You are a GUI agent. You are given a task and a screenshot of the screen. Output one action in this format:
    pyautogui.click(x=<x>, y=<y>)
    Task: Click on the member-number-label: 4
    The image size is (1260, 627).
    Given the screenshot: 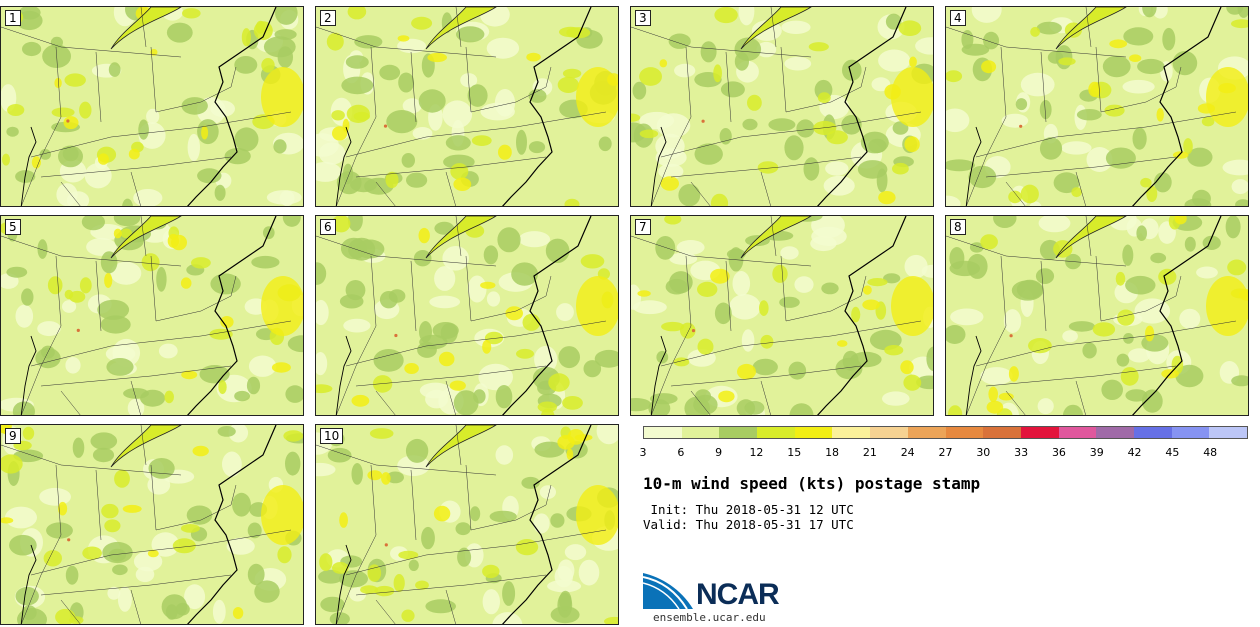 What is the action you would take?
    pyautogui.click(x=958, y=18)
    